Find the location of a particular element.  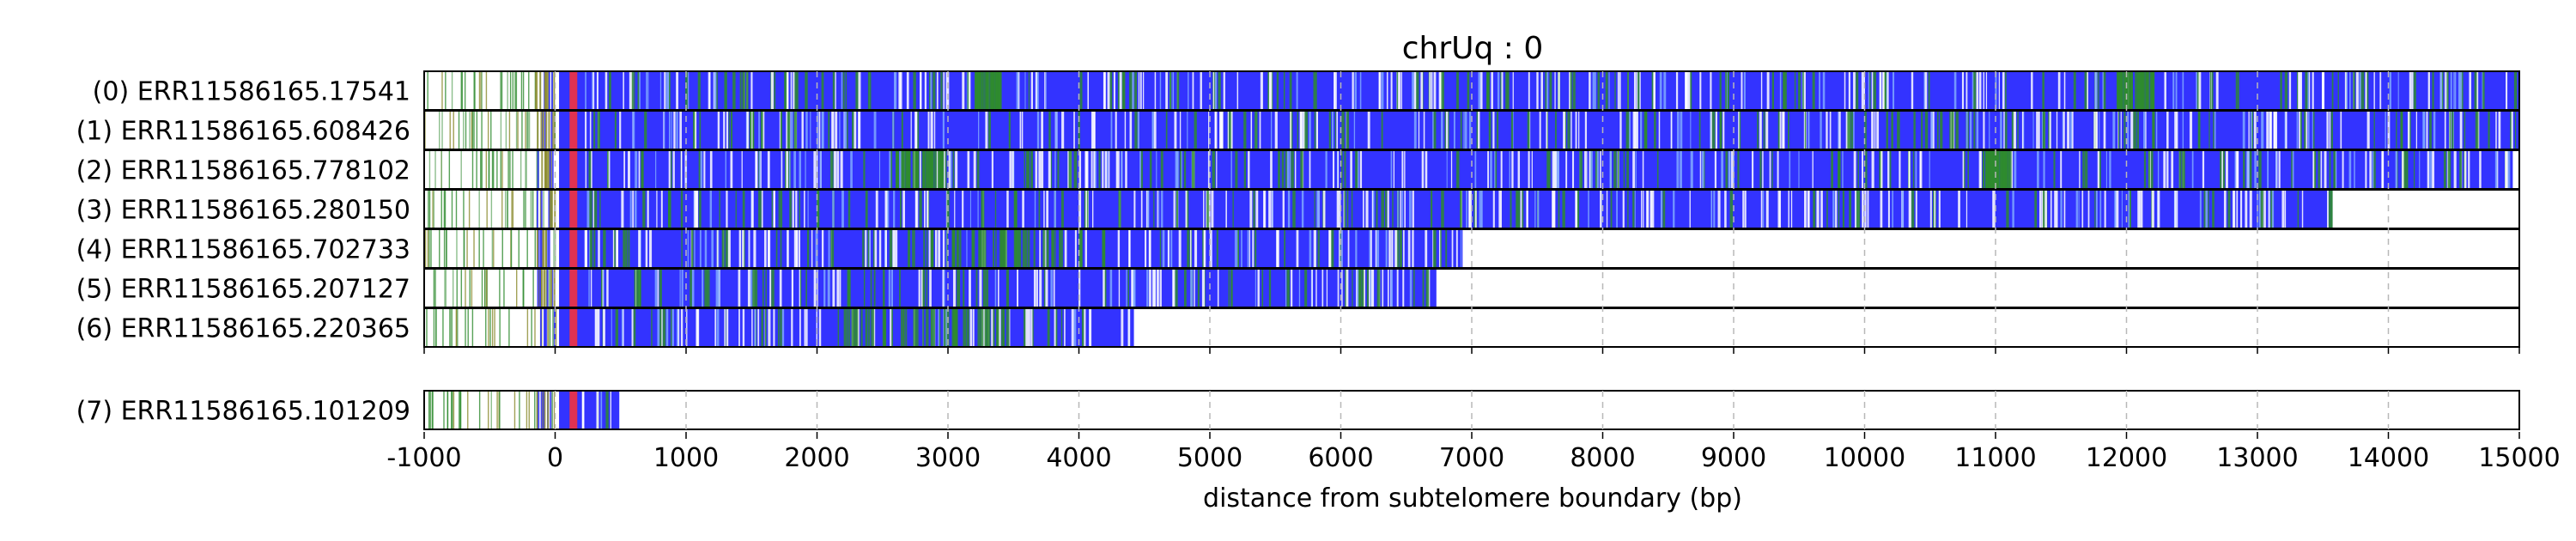

read-label: (4) ERR11586165.702733 is located at coordinates (243, 250).